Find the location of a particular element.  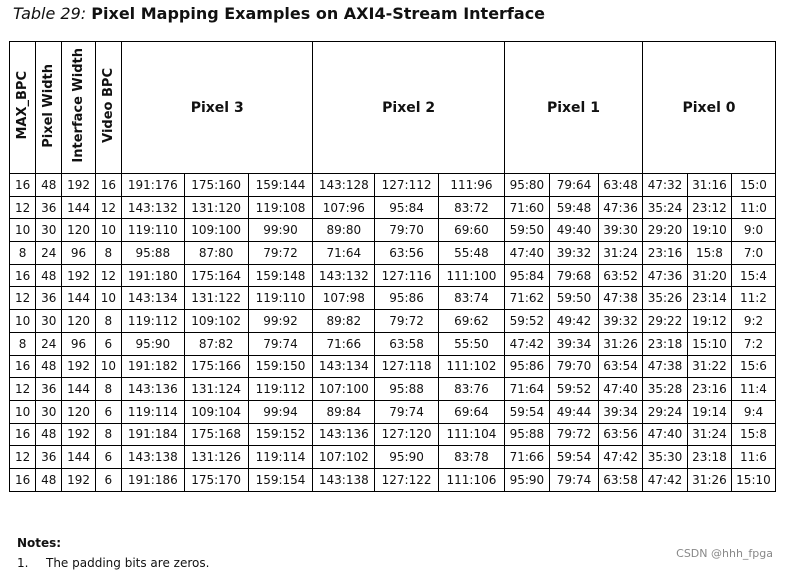

table-cell: 89:80 is located at coordinates (344, 230).